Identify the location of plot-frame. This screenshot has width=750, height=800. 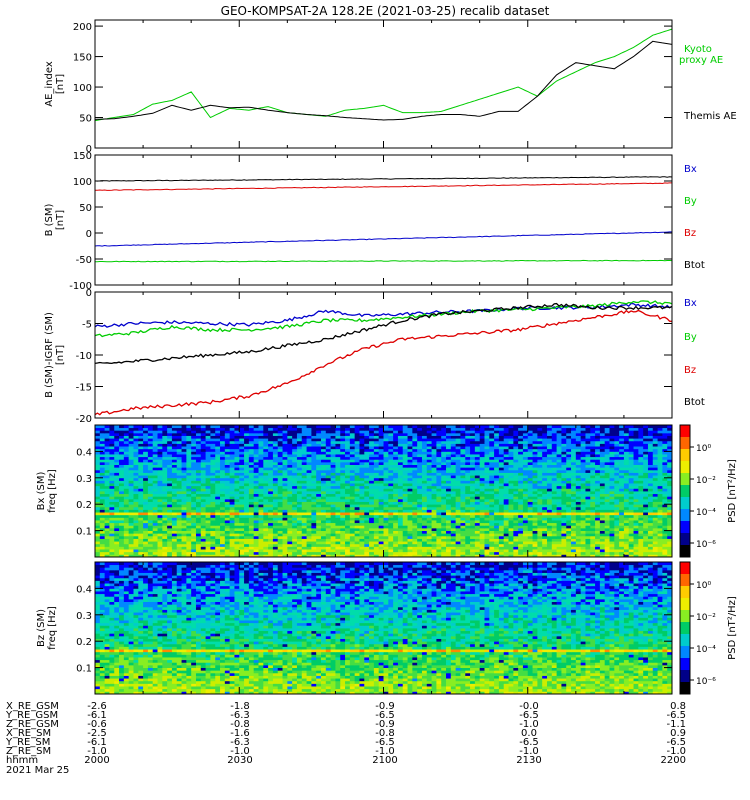
(383, 355).